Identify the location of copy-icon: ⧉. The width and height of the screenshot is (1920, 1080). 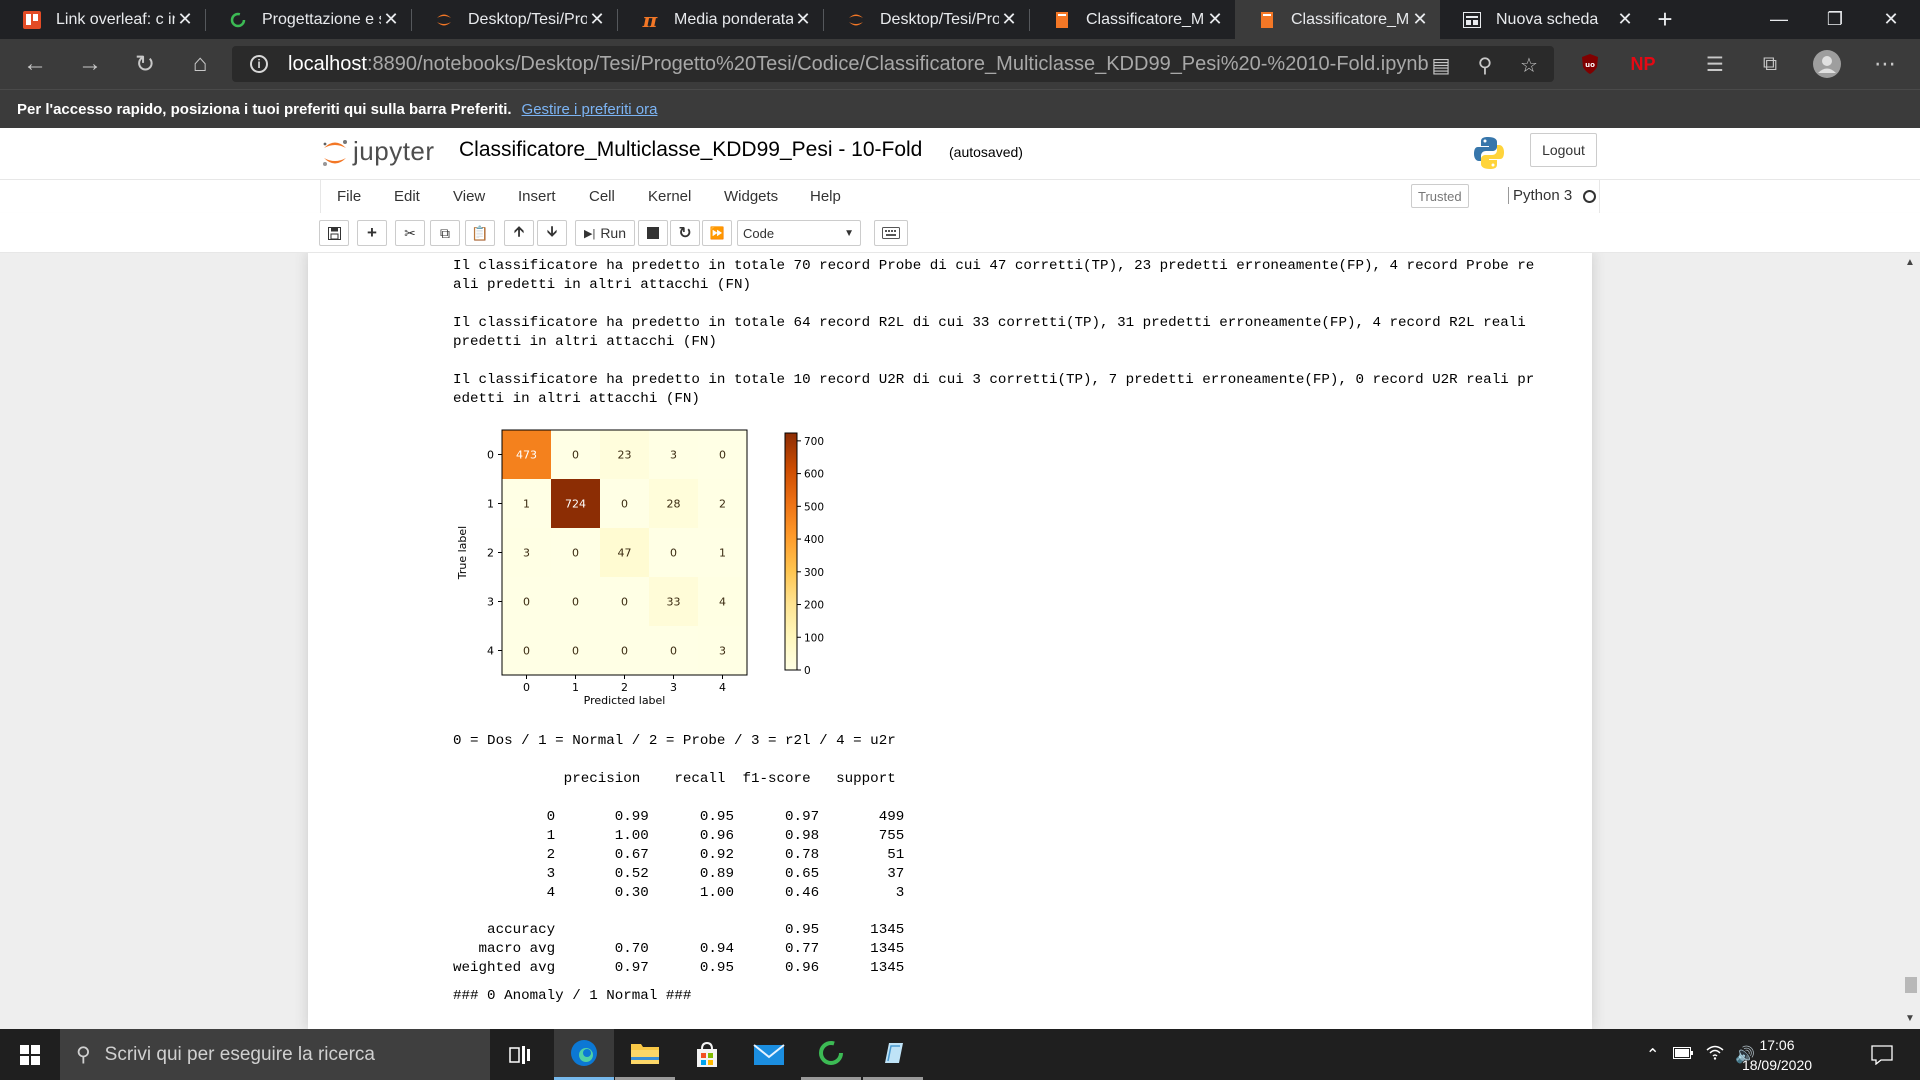
(445, 233).